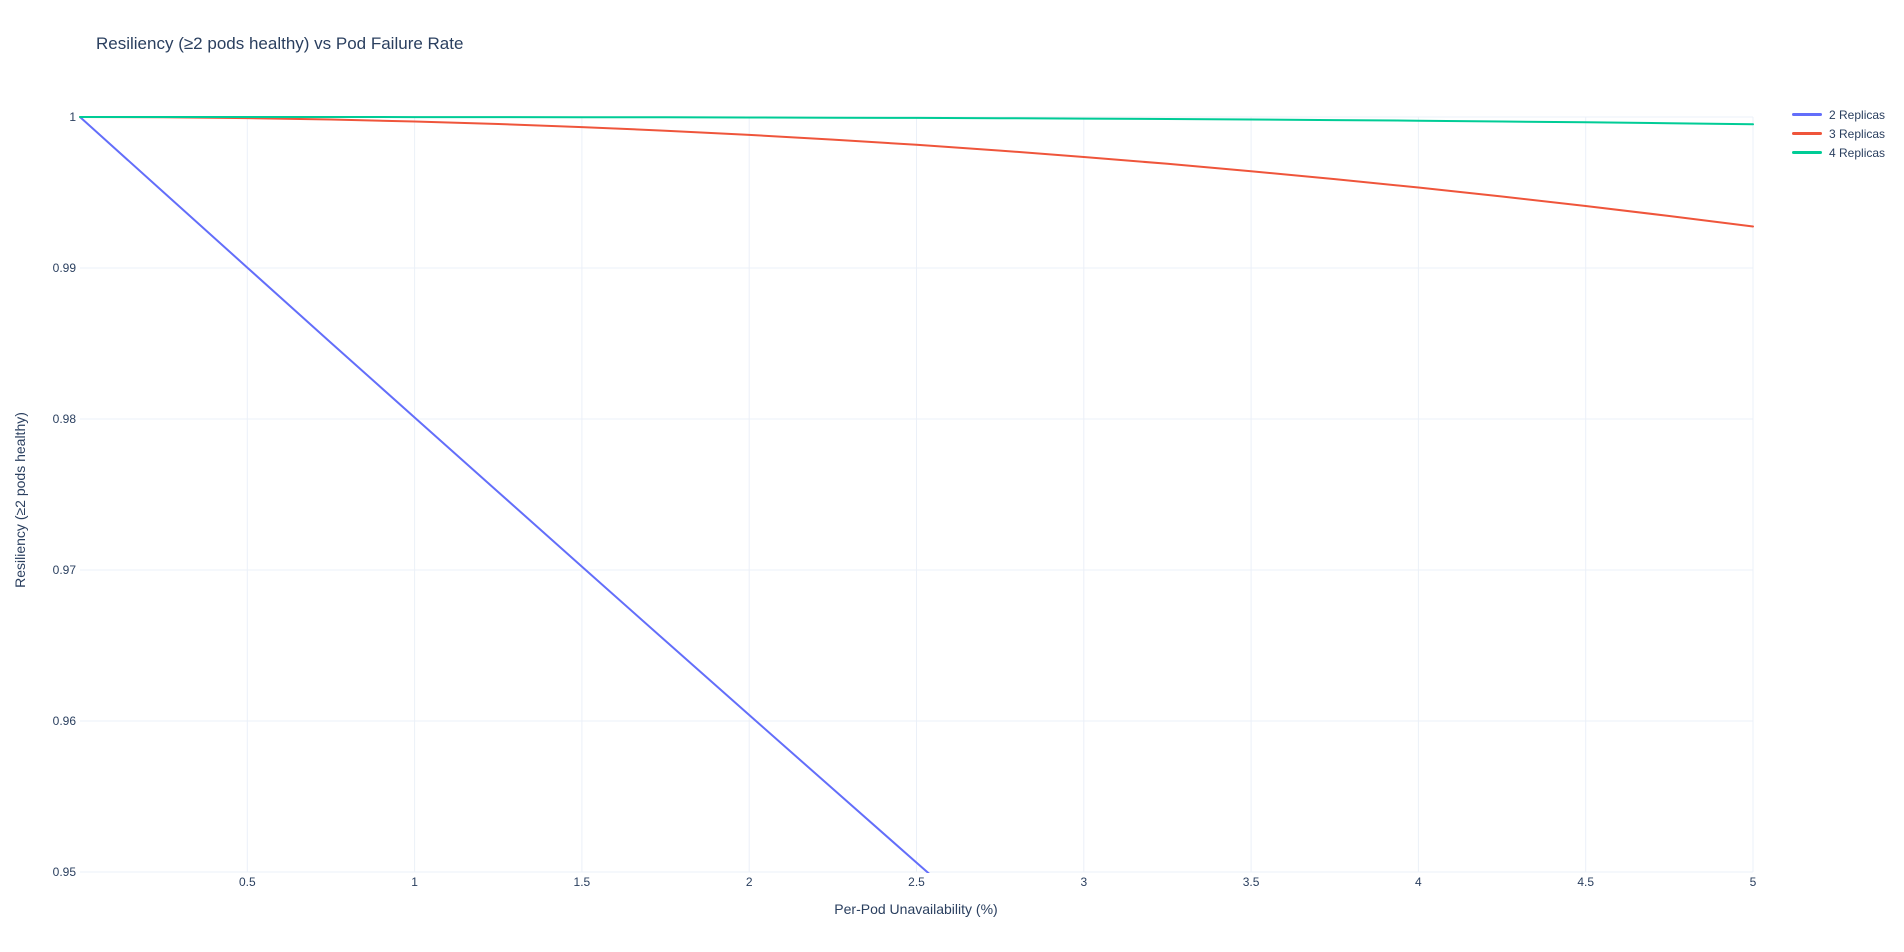 Image resolution: width=1904 pixels, height=952 pixels. Describe the element at coordinates (1753, 882) in the screenshot. I see `x-tick-label: 5` at that location.